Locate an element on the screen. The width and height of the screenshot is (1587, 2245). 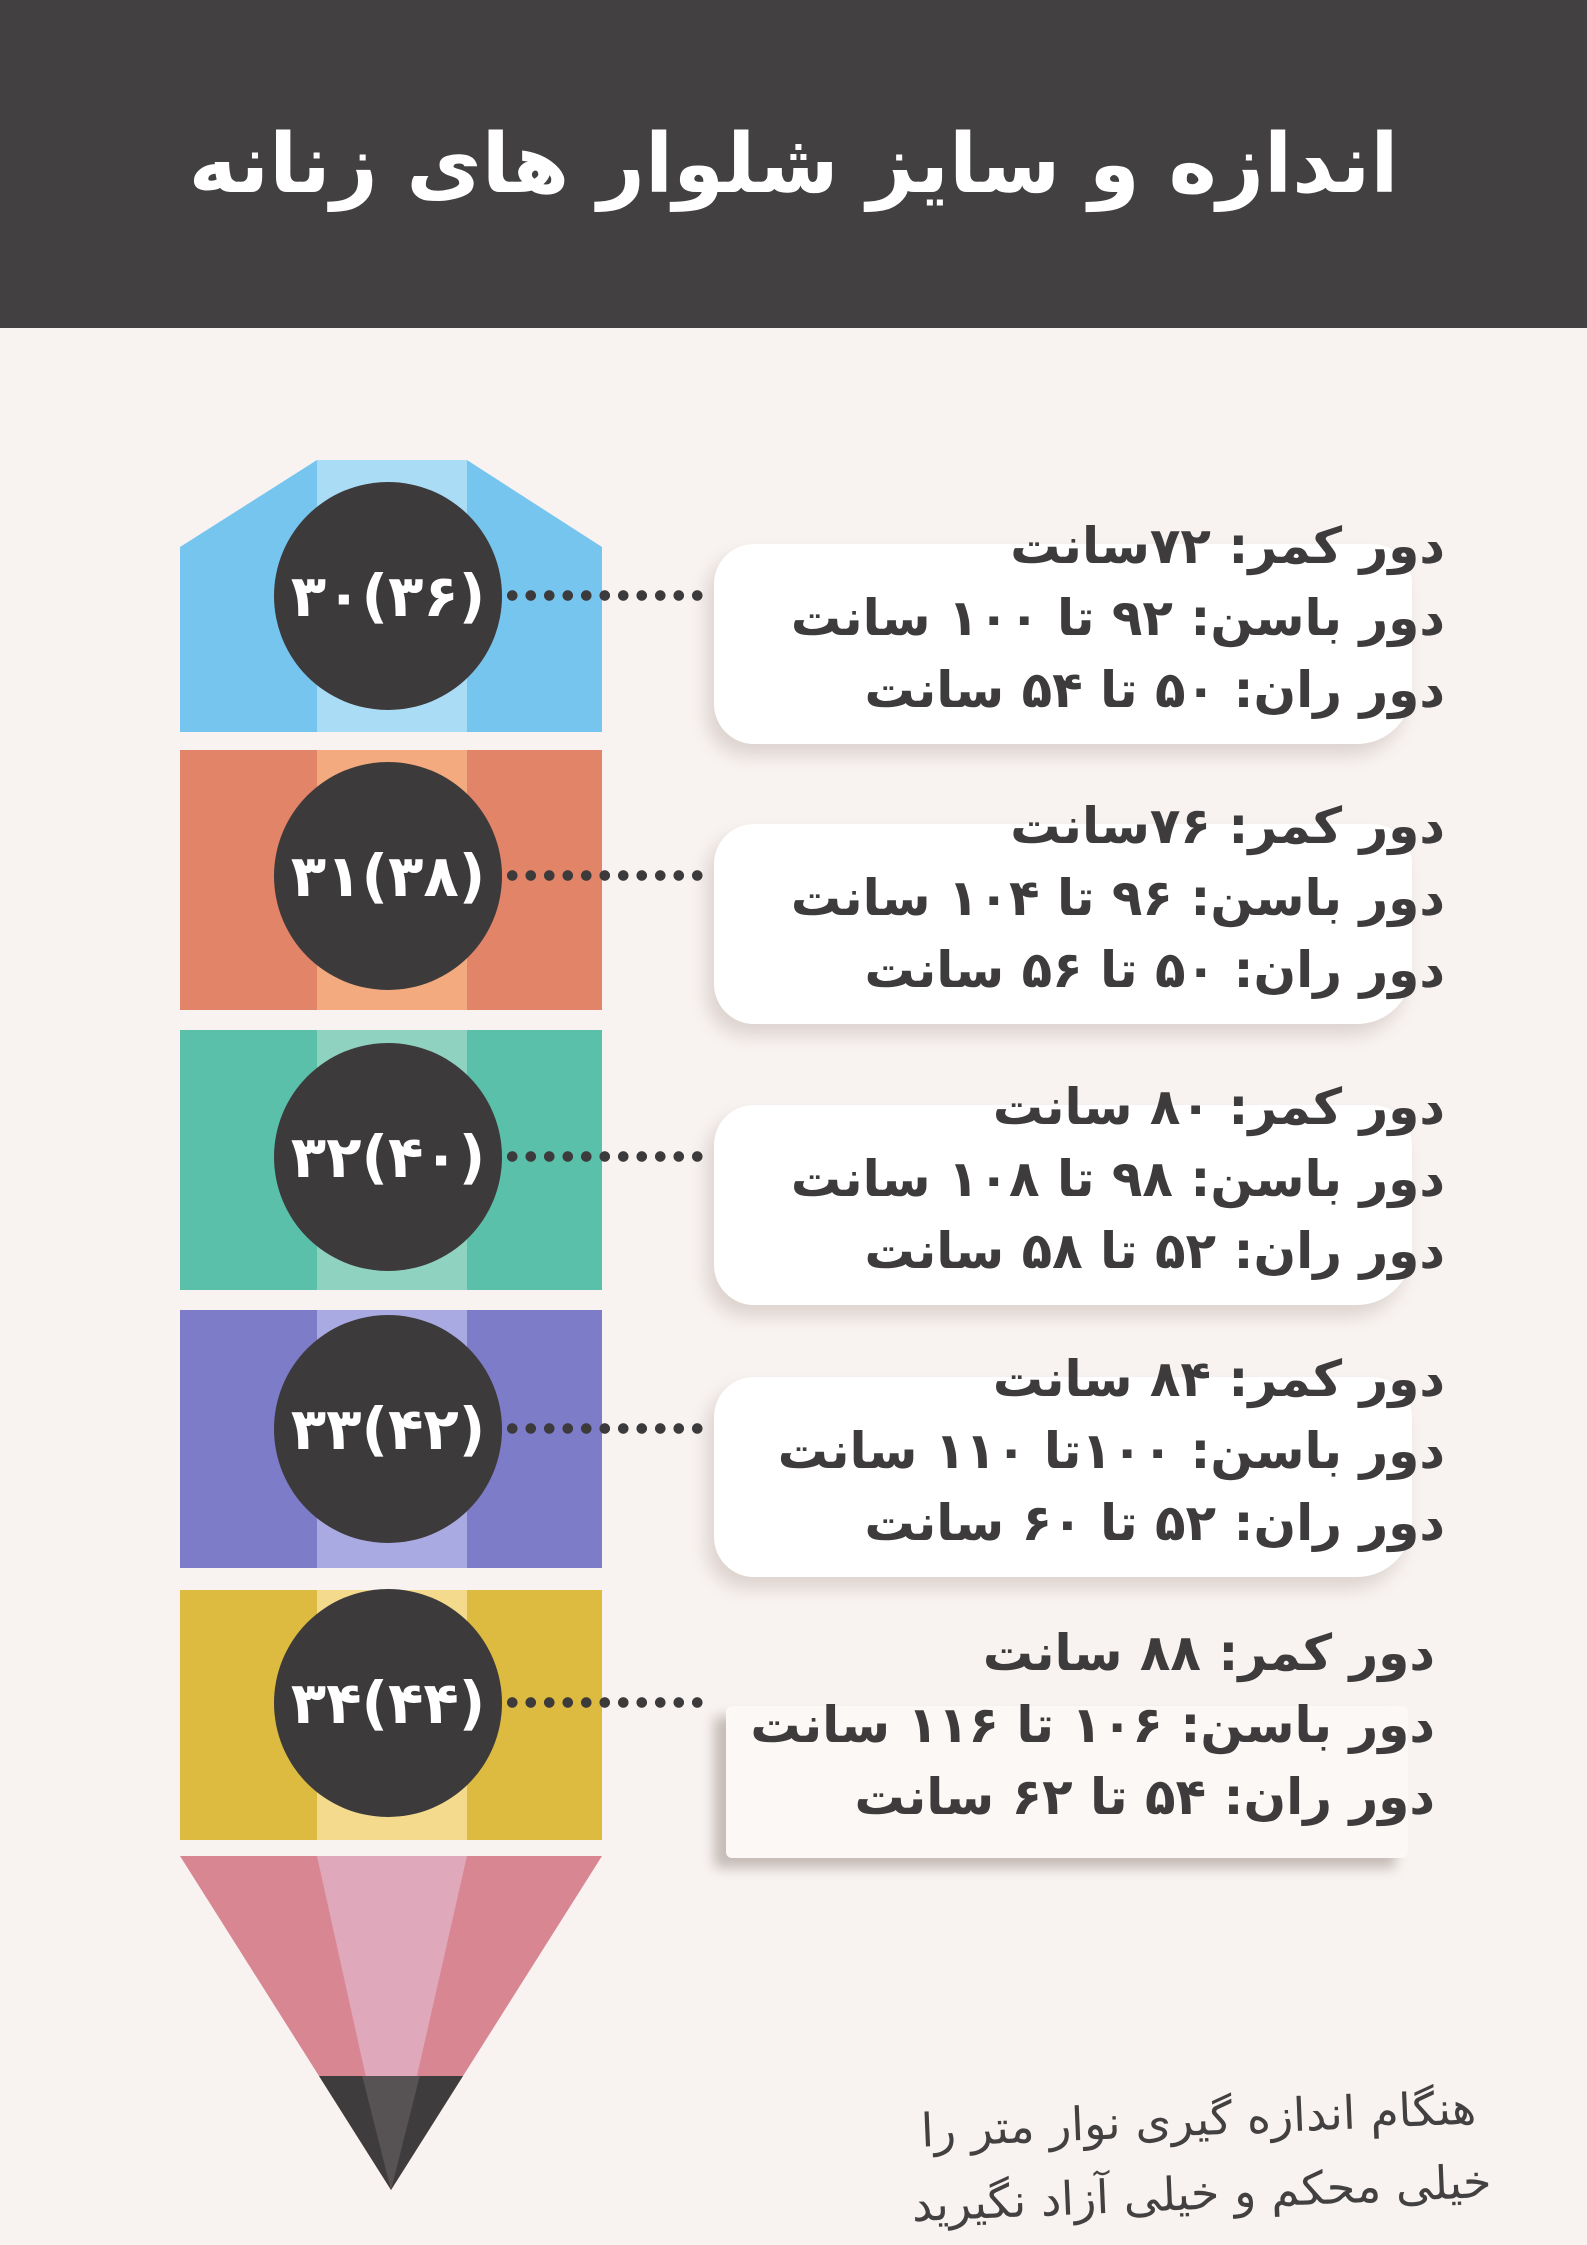
thigh-measurement: دور ران: ۵۲ تا ۵۸ سانت is located at coordinates (1154, 1251).